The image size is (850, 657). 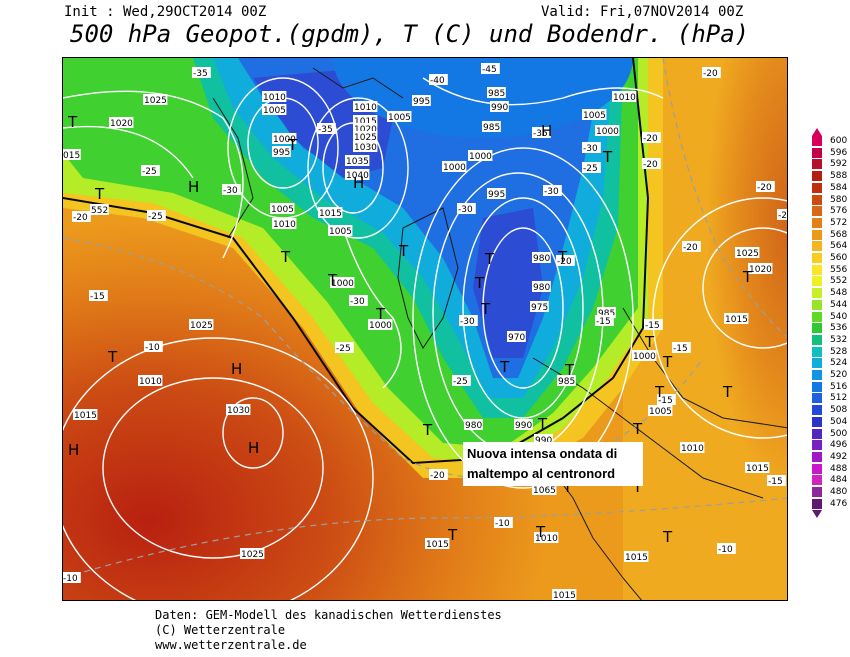 I want to click on scale-label: 516, so click(x=839, y=386).